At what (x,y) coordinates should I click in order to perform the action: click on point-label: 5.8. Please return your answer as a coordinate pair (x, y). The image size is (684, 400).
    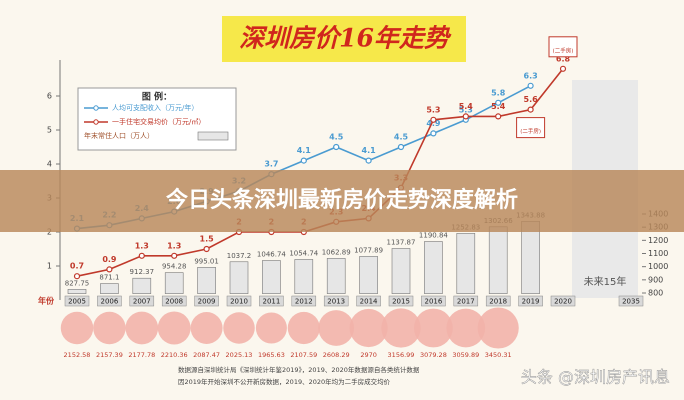
    Looking at the image, I should click on (498, 92).